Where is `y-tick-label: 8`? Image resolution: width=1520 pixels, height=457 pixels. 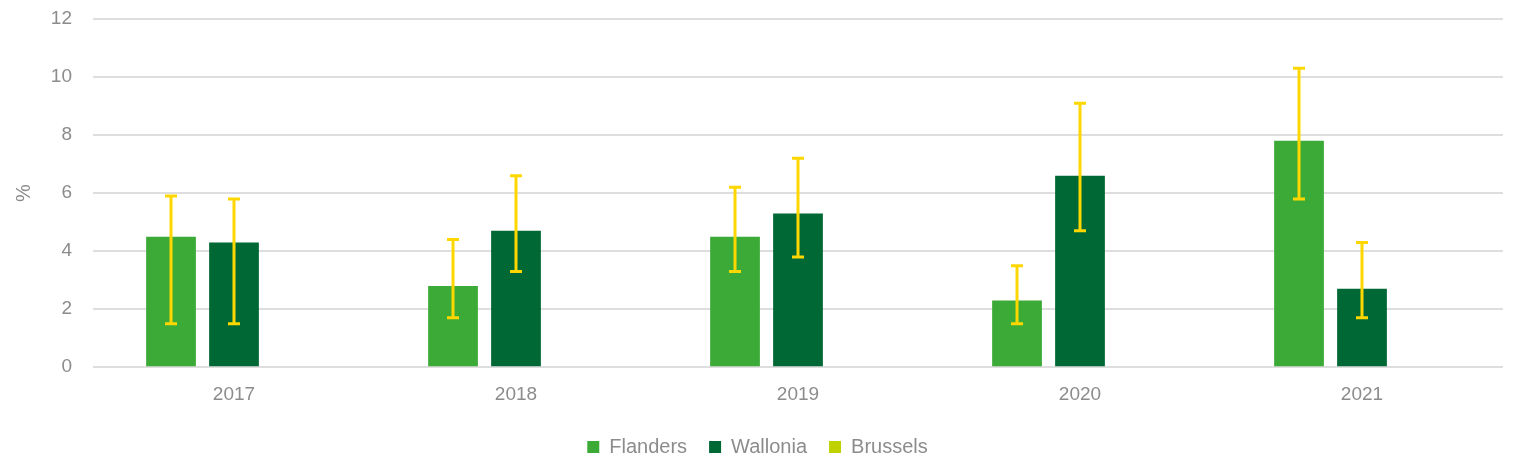 y-tick-label: 8 is located at coordinates (66, 134).